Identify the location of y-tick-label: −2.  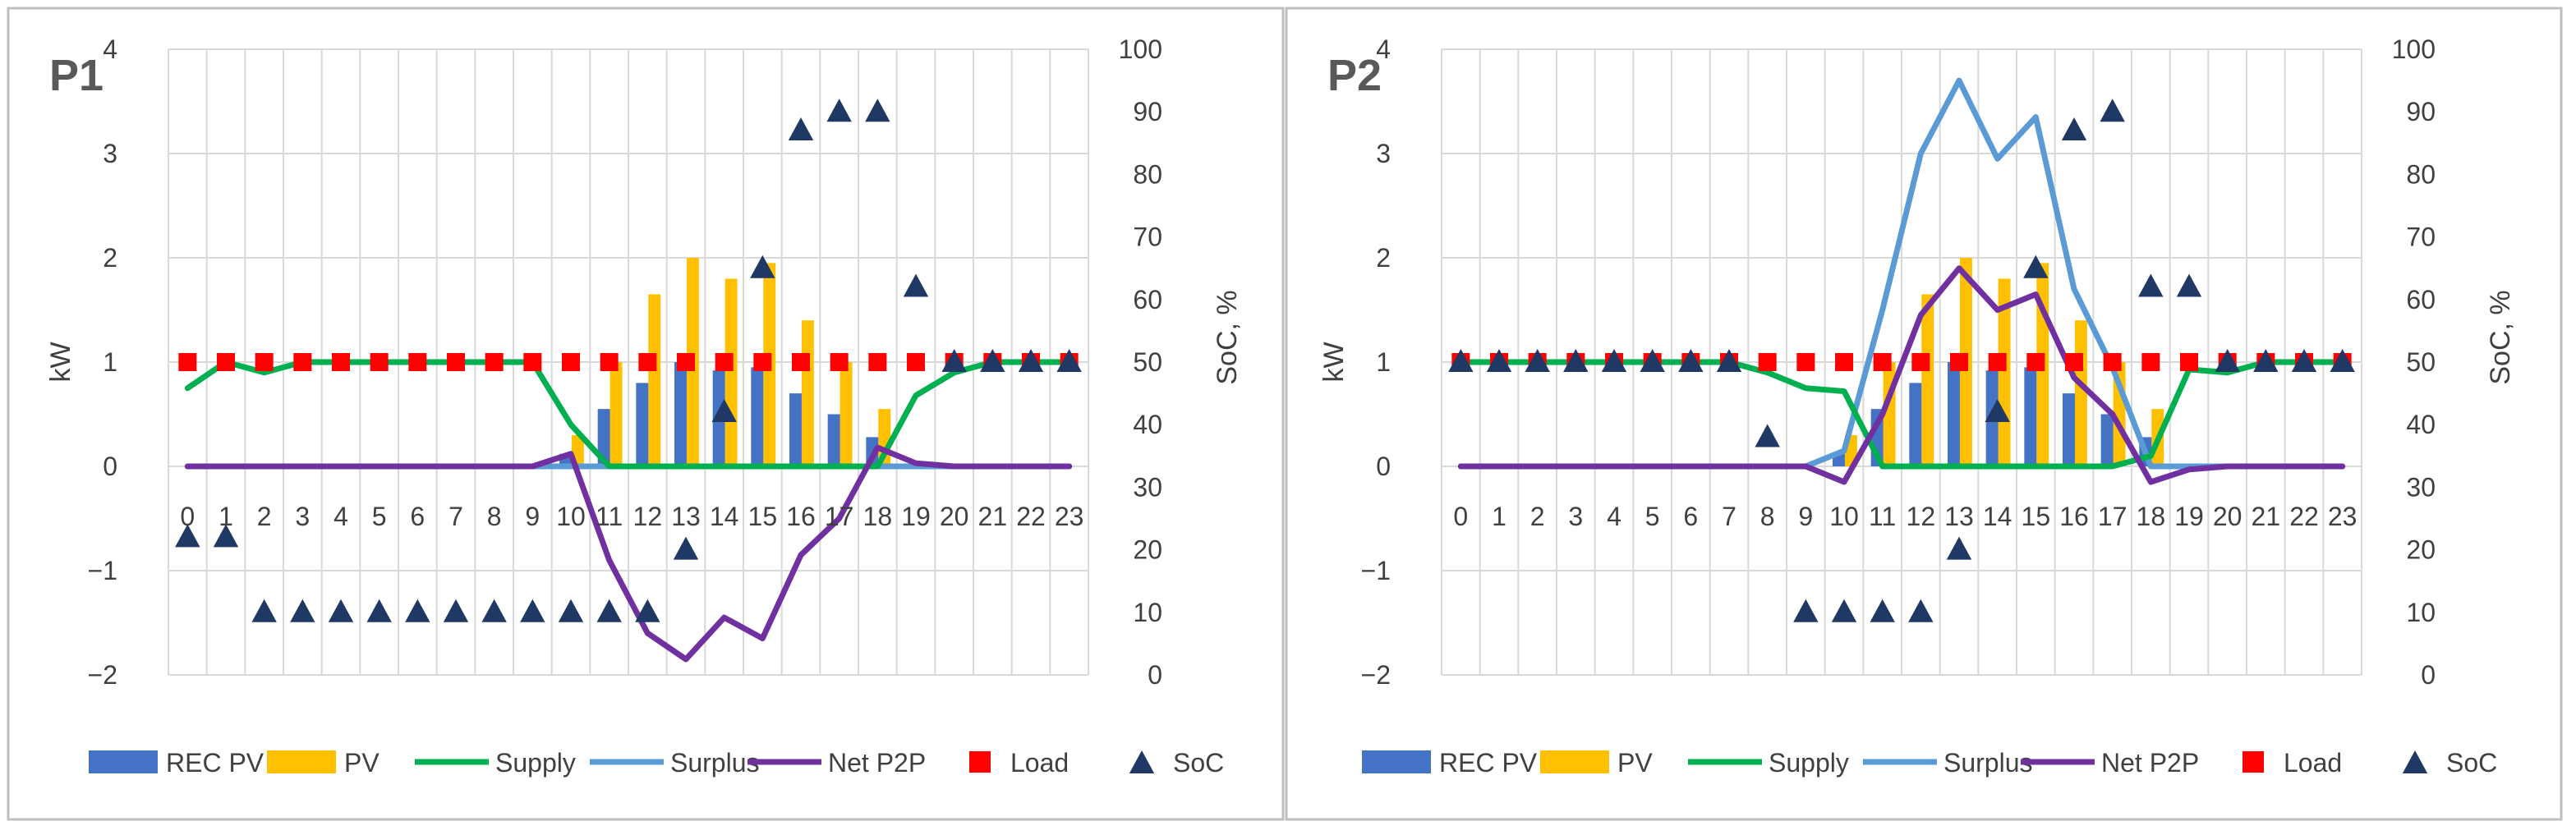
(102, 675).